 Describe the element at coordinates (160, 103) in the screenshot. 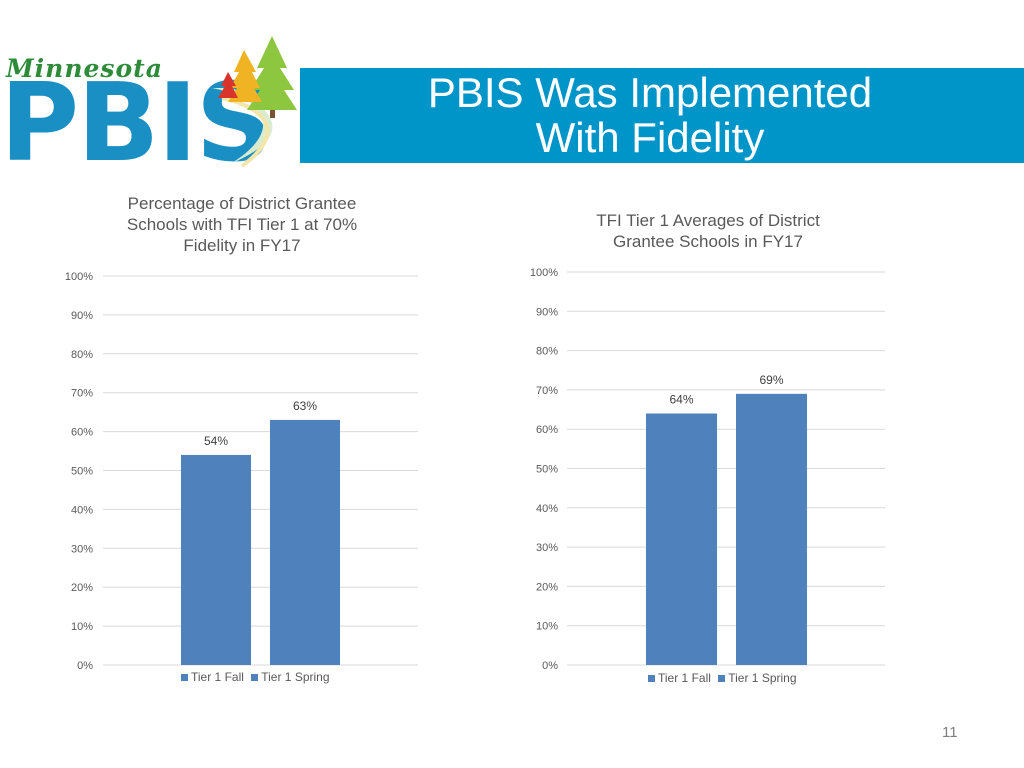

I see `minnesota-pbis-logo: Minnesota PBIS` at that location.